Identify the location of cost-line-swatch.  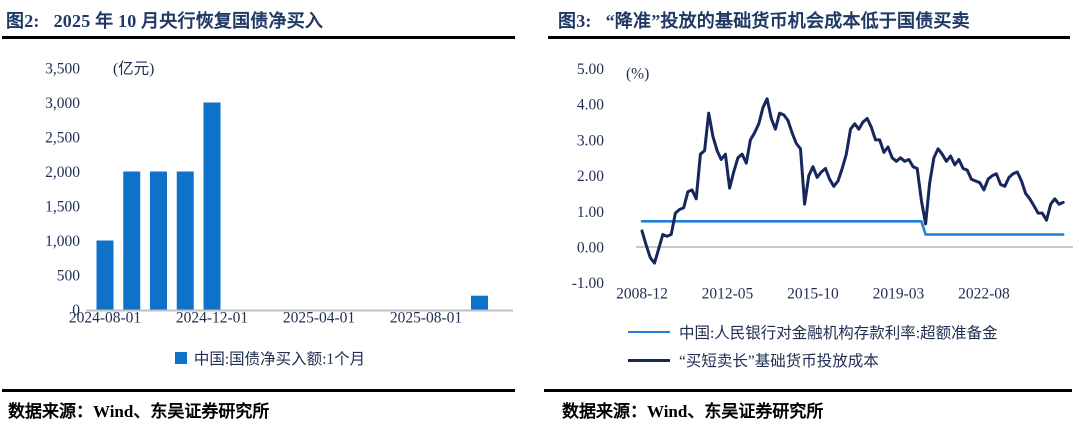
(649, 360).